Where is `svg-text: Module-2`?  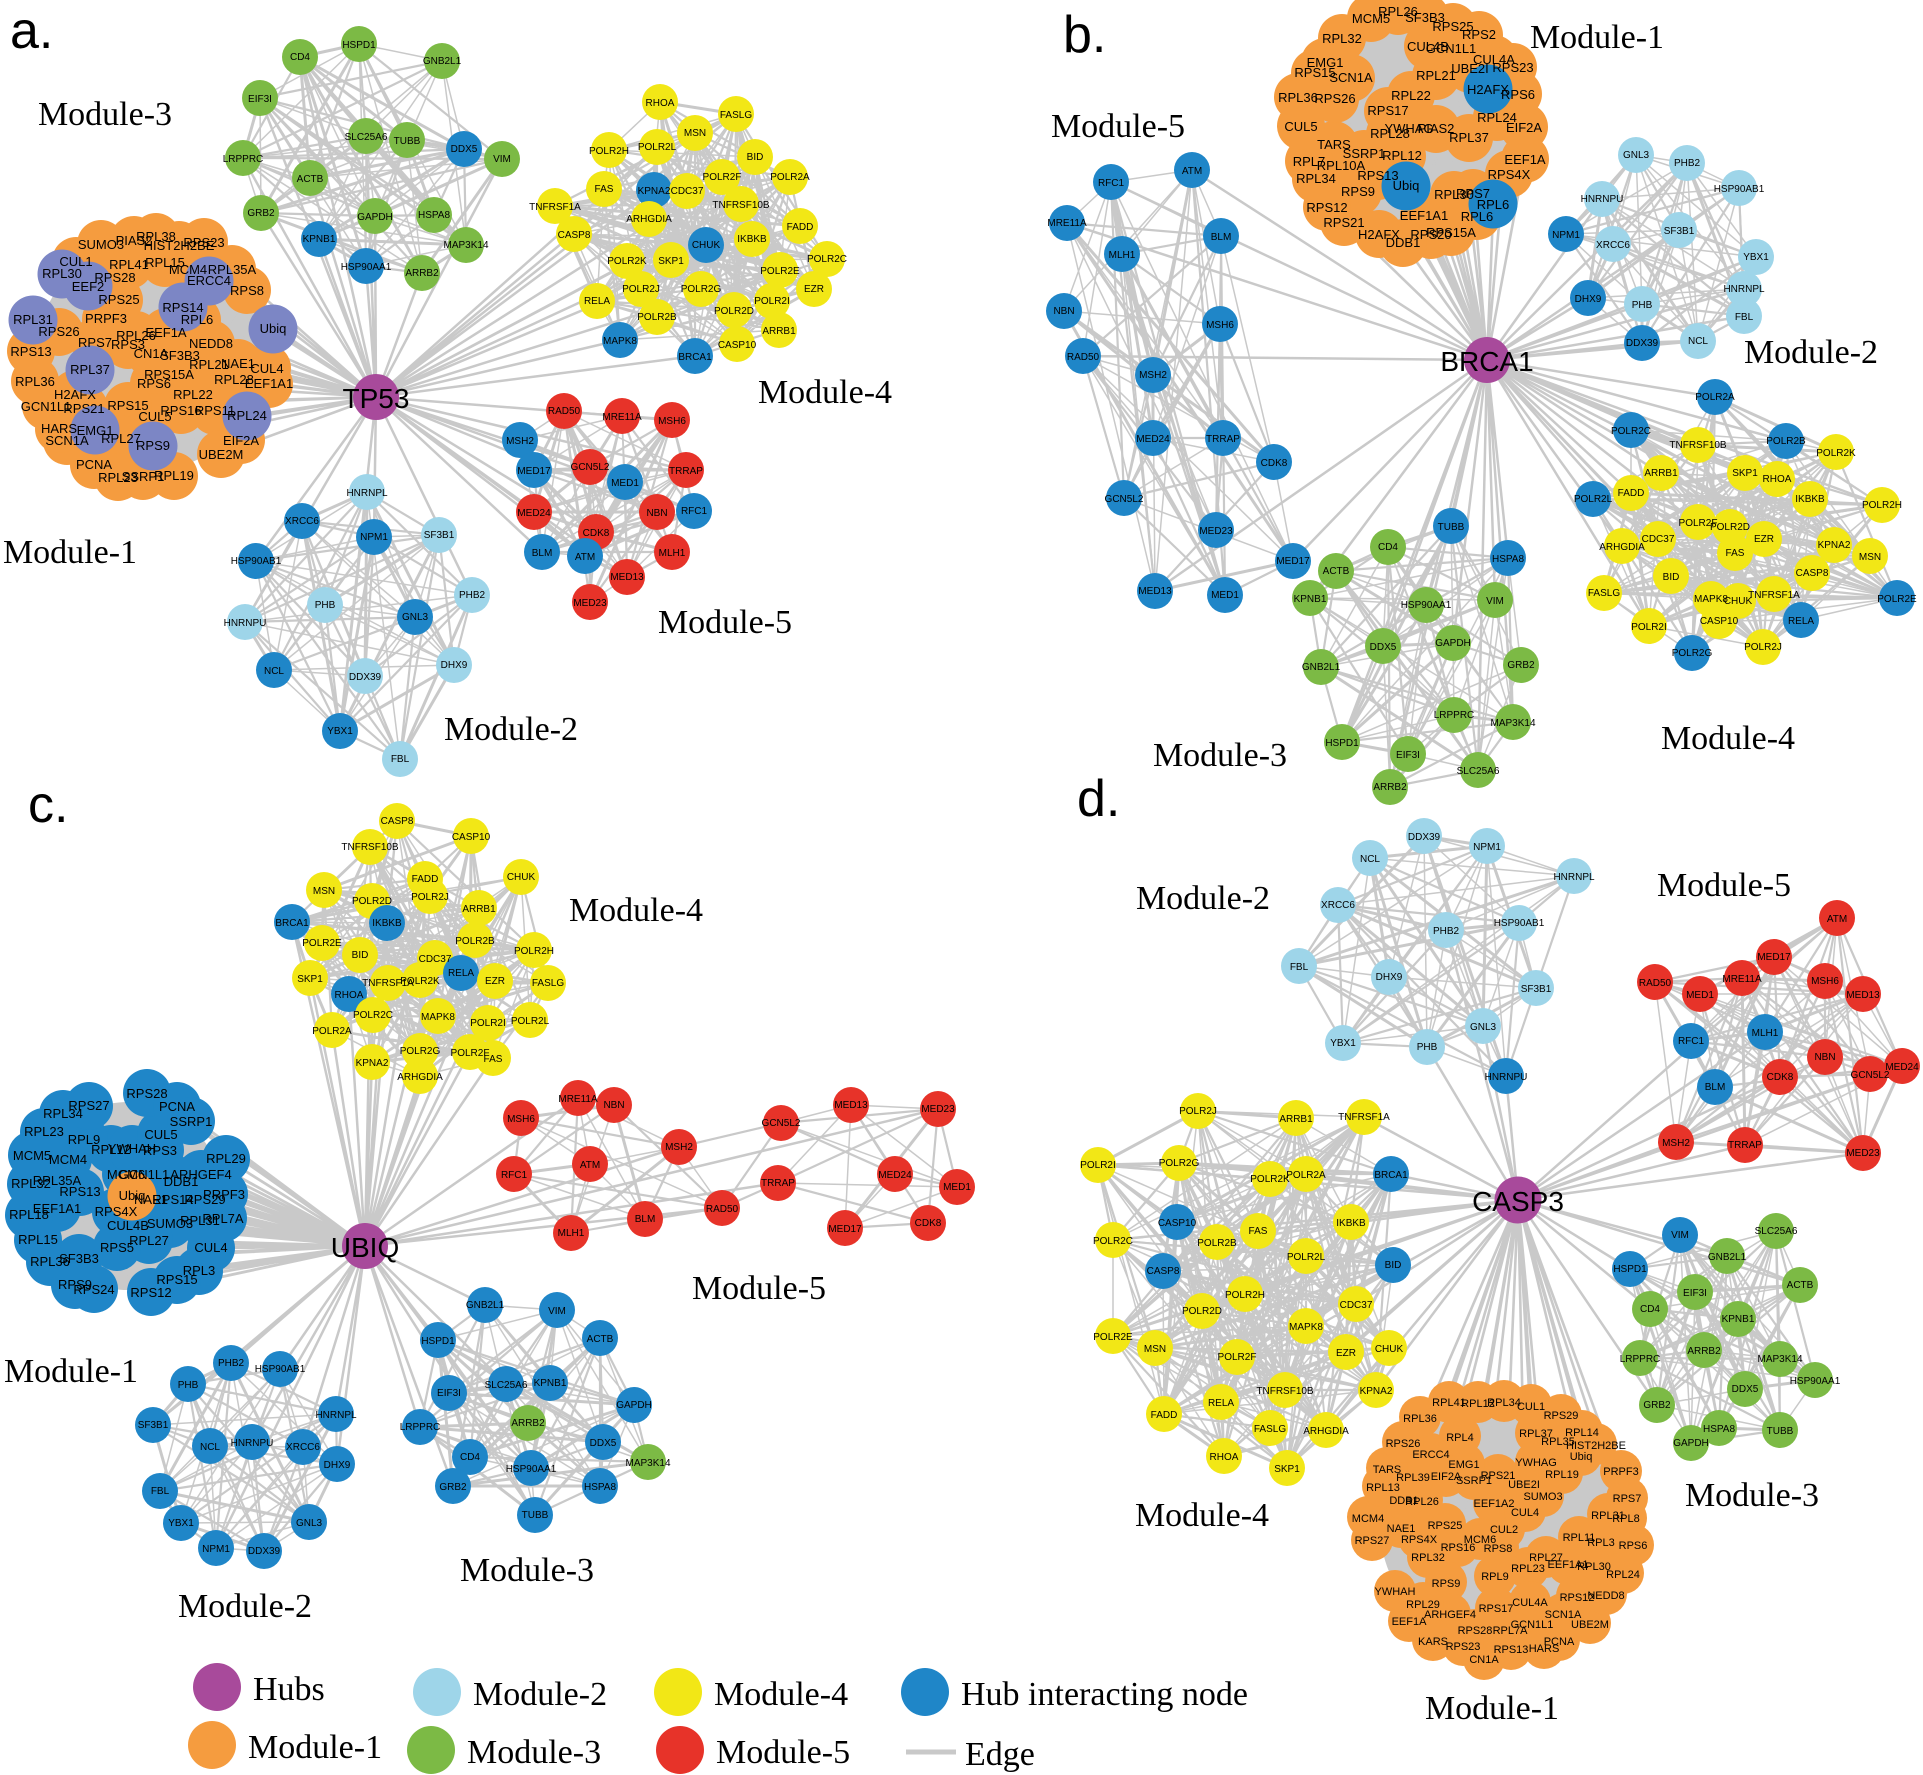 svg-text: Module-2 is located at coordinates (511, 729).